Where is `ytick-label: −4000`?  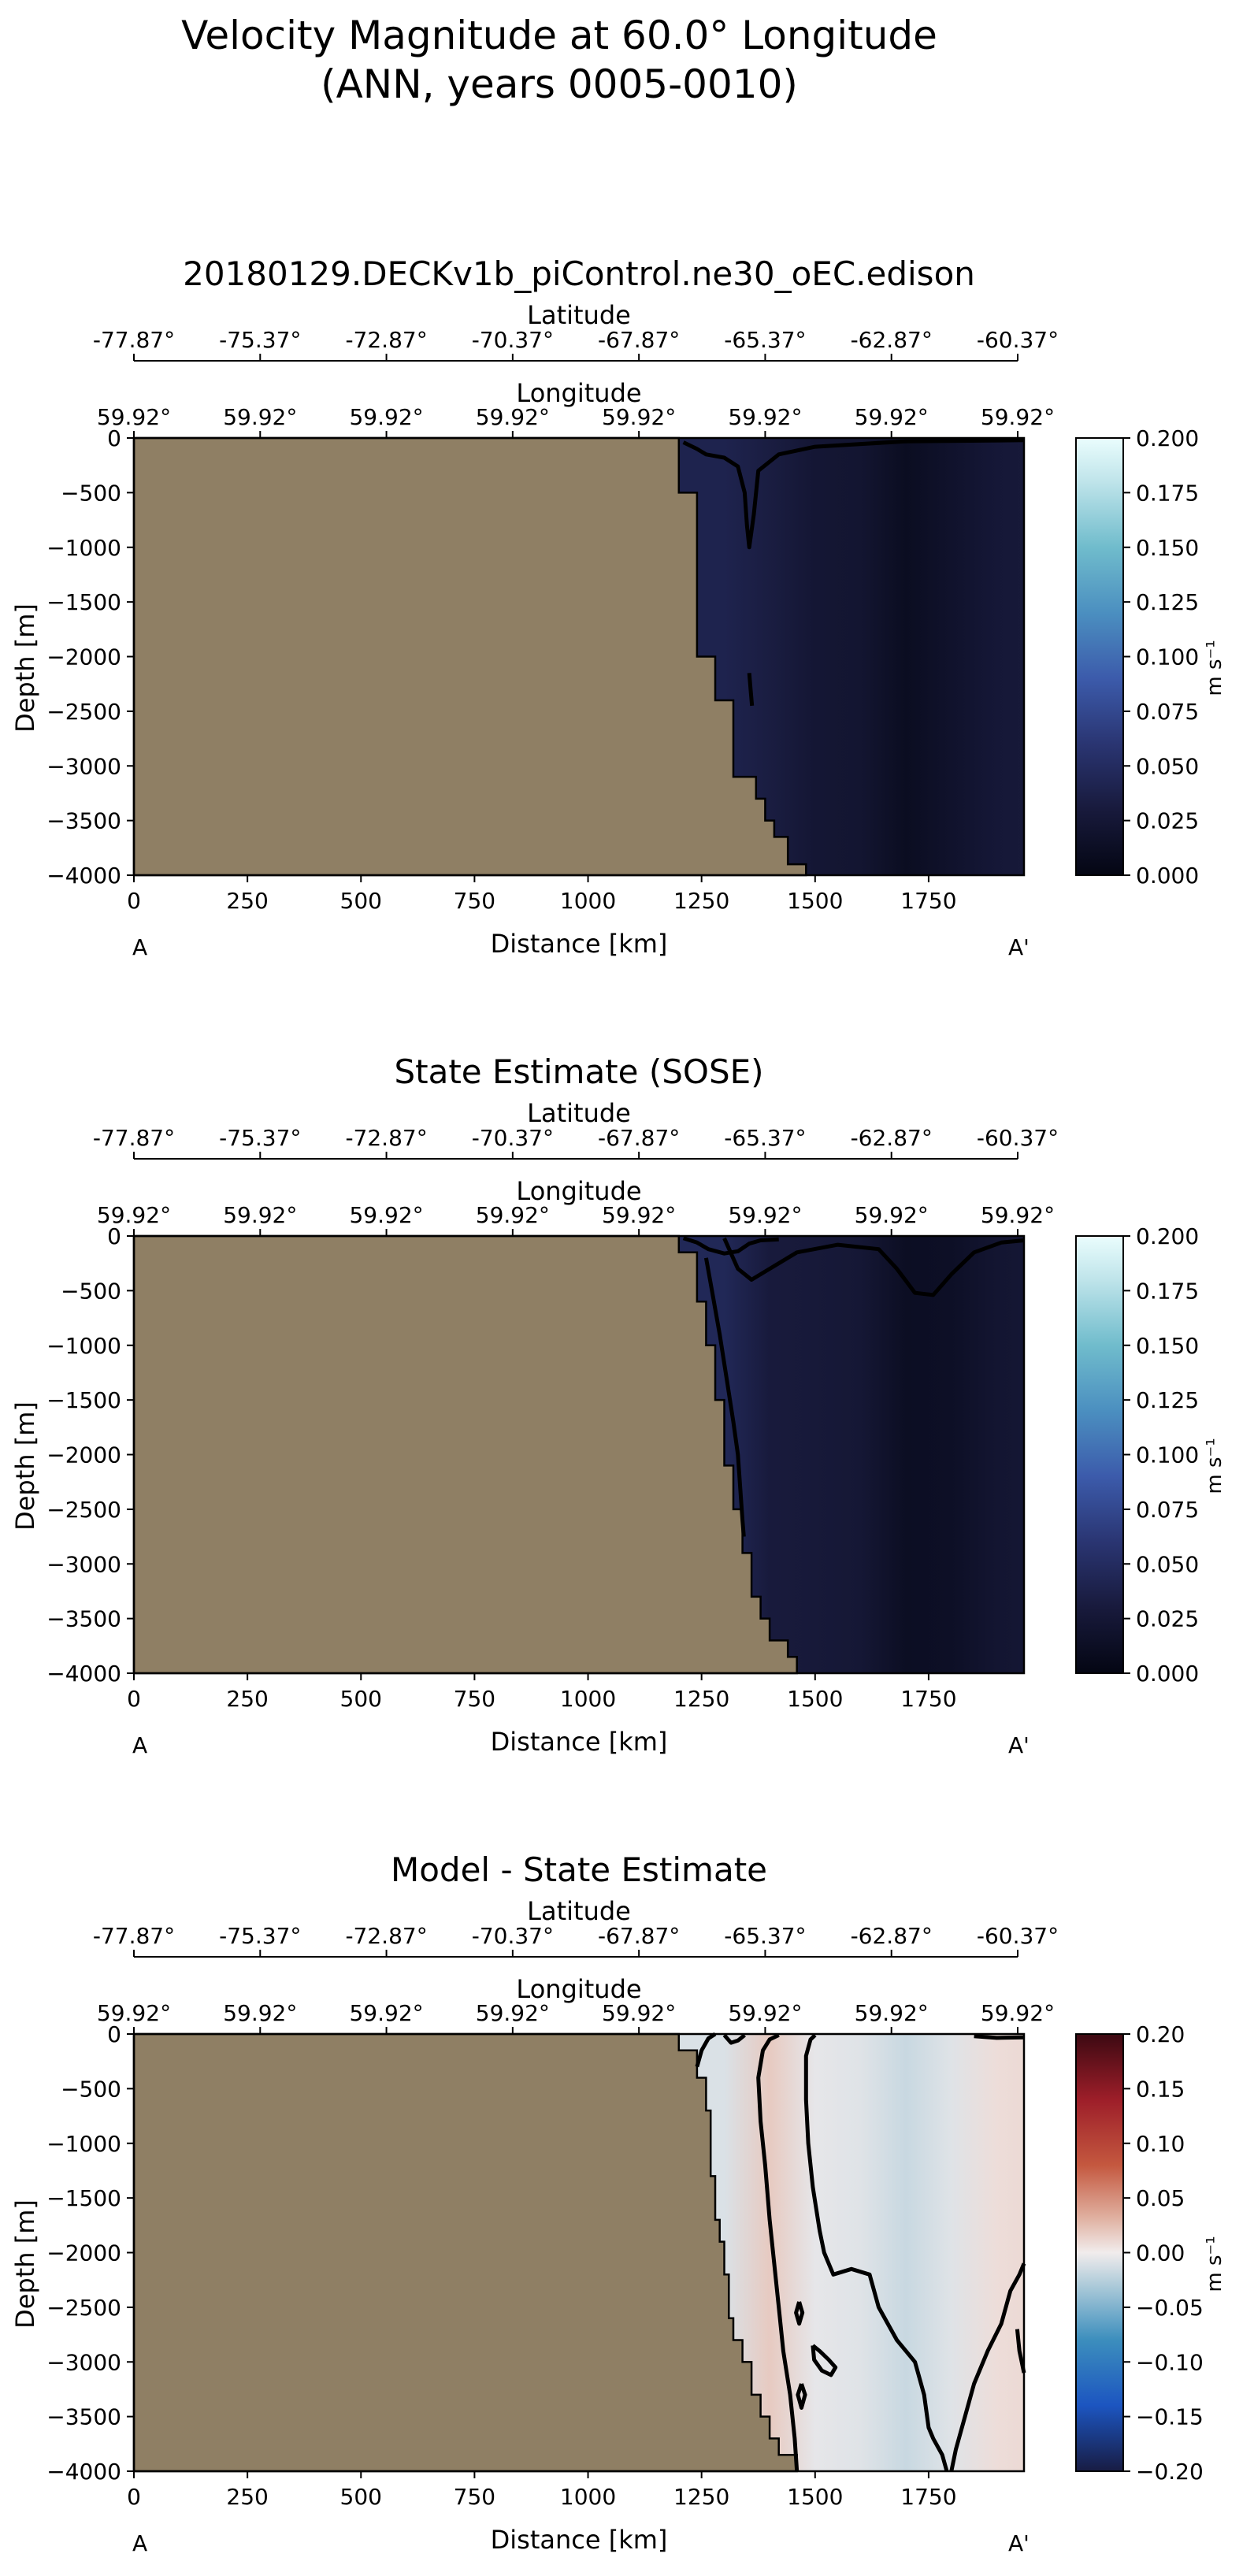 ytick-label: −4000 is located at coordinates (83, 2472).